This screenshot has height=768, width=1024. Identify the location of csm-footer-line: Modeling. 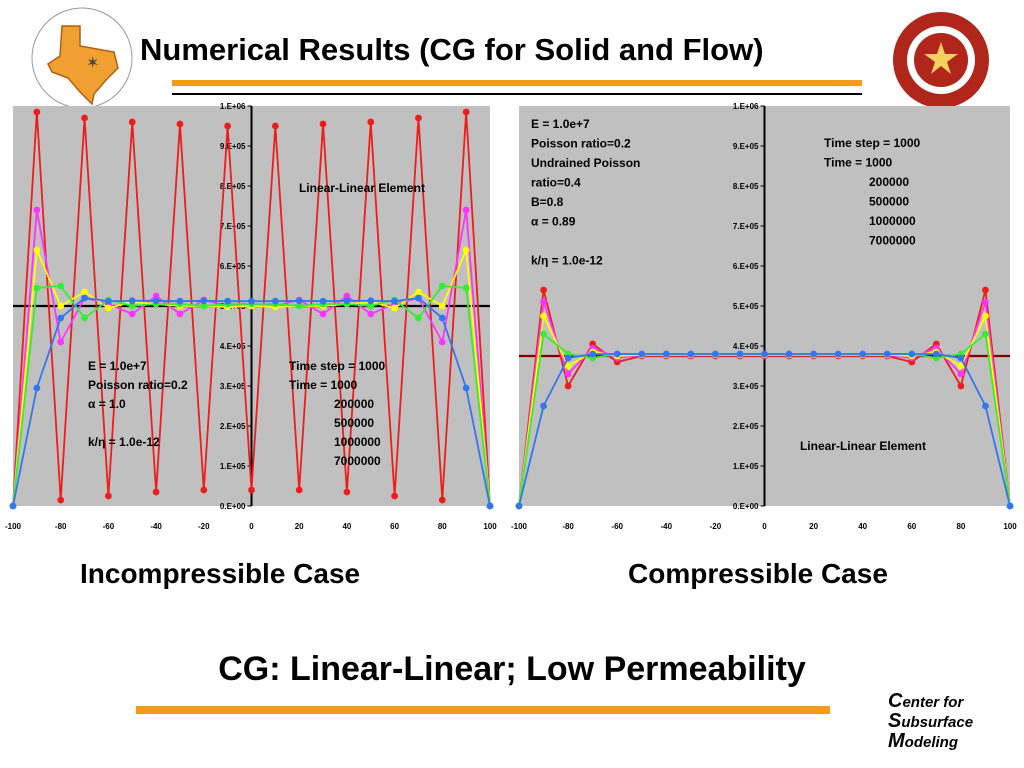
(930, 741).